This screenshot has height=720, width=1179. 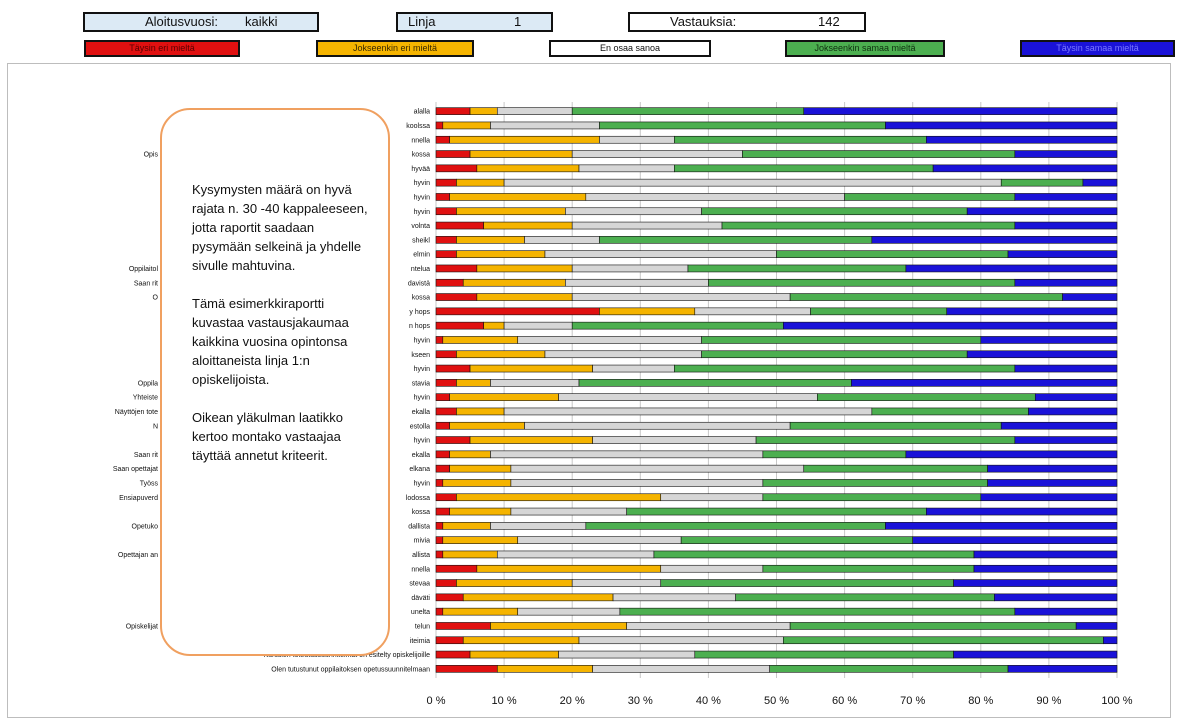 I want to click on category-label: lodossa, so click(x=418, y=498).